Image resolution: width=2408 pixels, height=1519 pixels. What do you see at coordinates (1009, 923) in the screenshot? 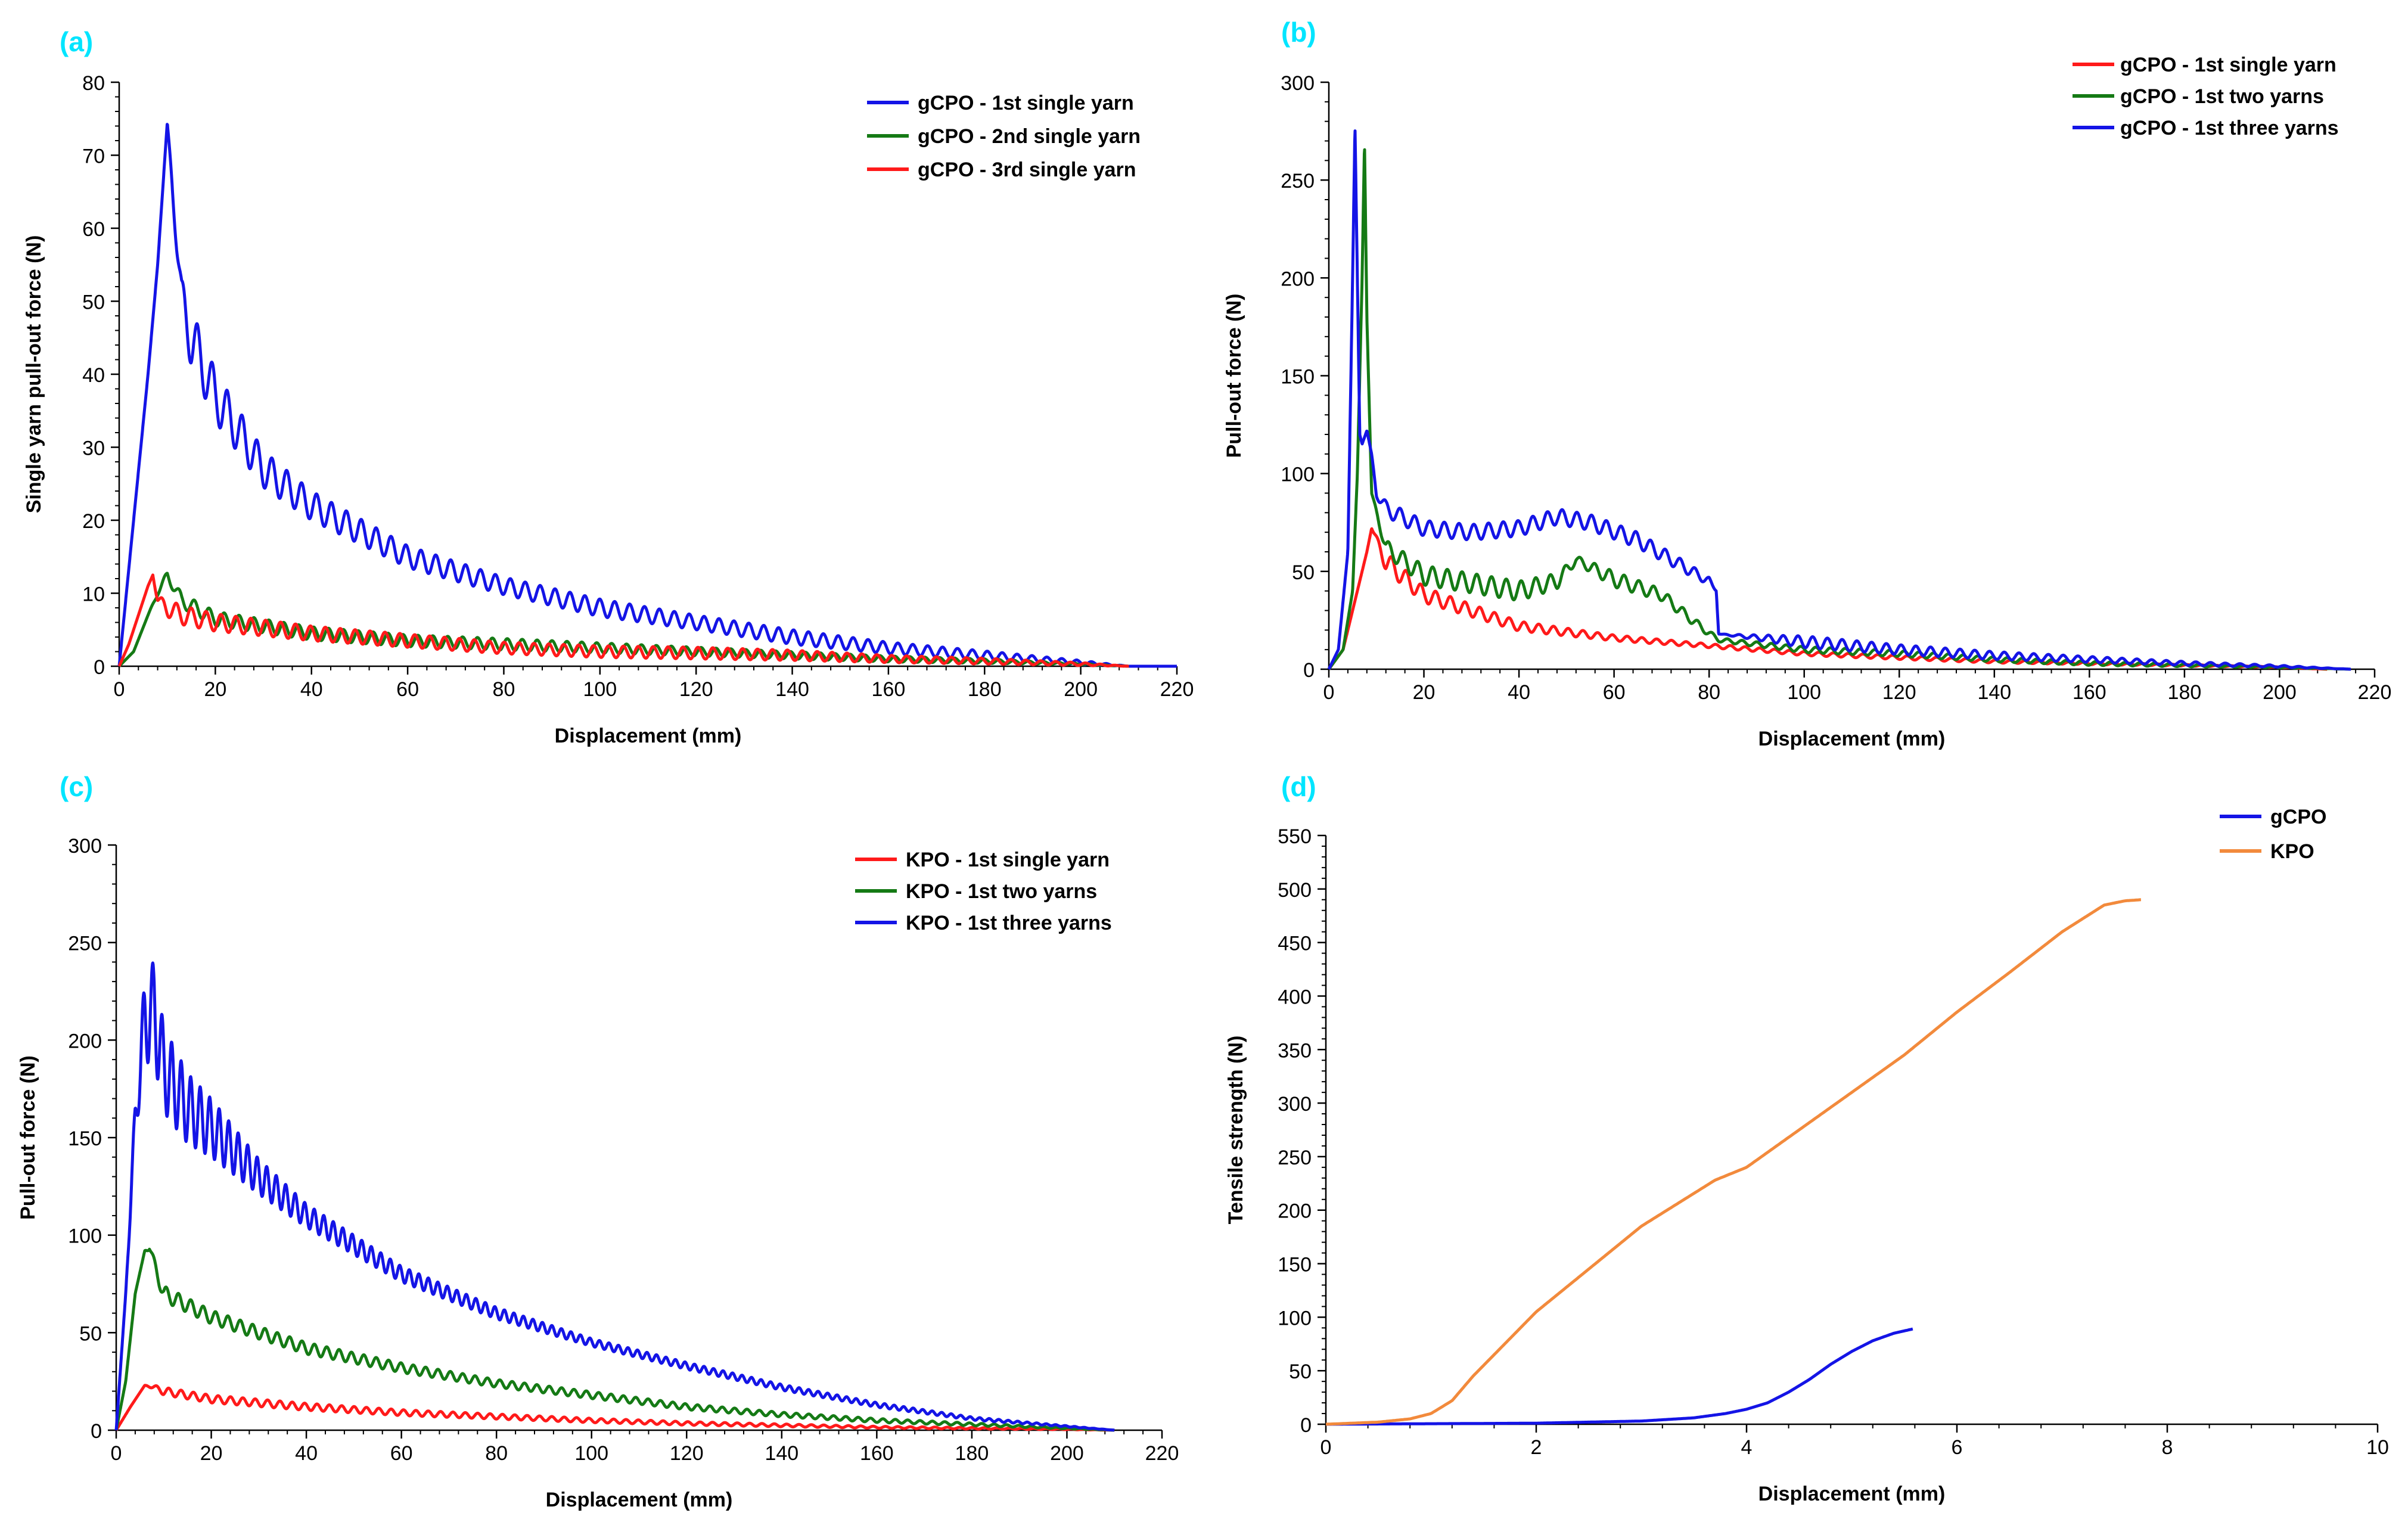
I see `legend-label: KPO - 1st three yarns` at bounding box center [1009, 923].